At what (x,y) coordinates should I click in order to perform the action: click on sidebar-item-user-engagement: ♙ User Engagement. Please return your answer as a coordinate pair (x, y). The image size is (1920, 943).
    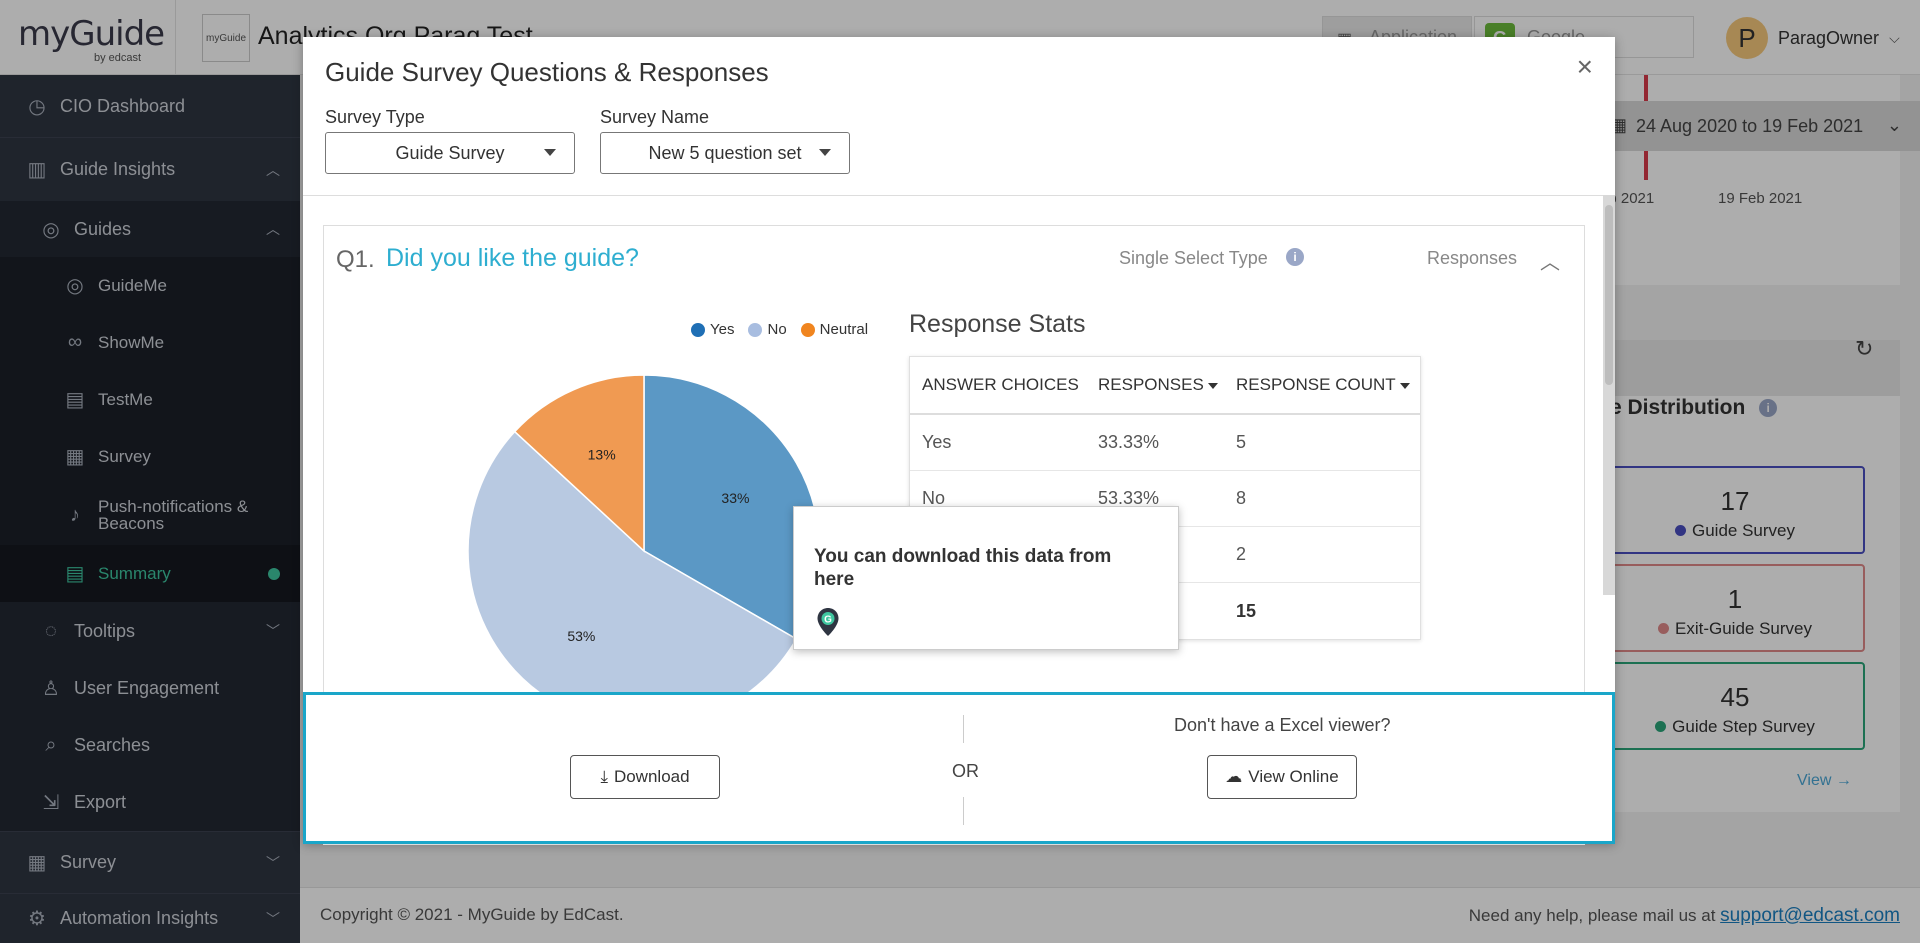
    Looking at the image, I should click on (150, 688).